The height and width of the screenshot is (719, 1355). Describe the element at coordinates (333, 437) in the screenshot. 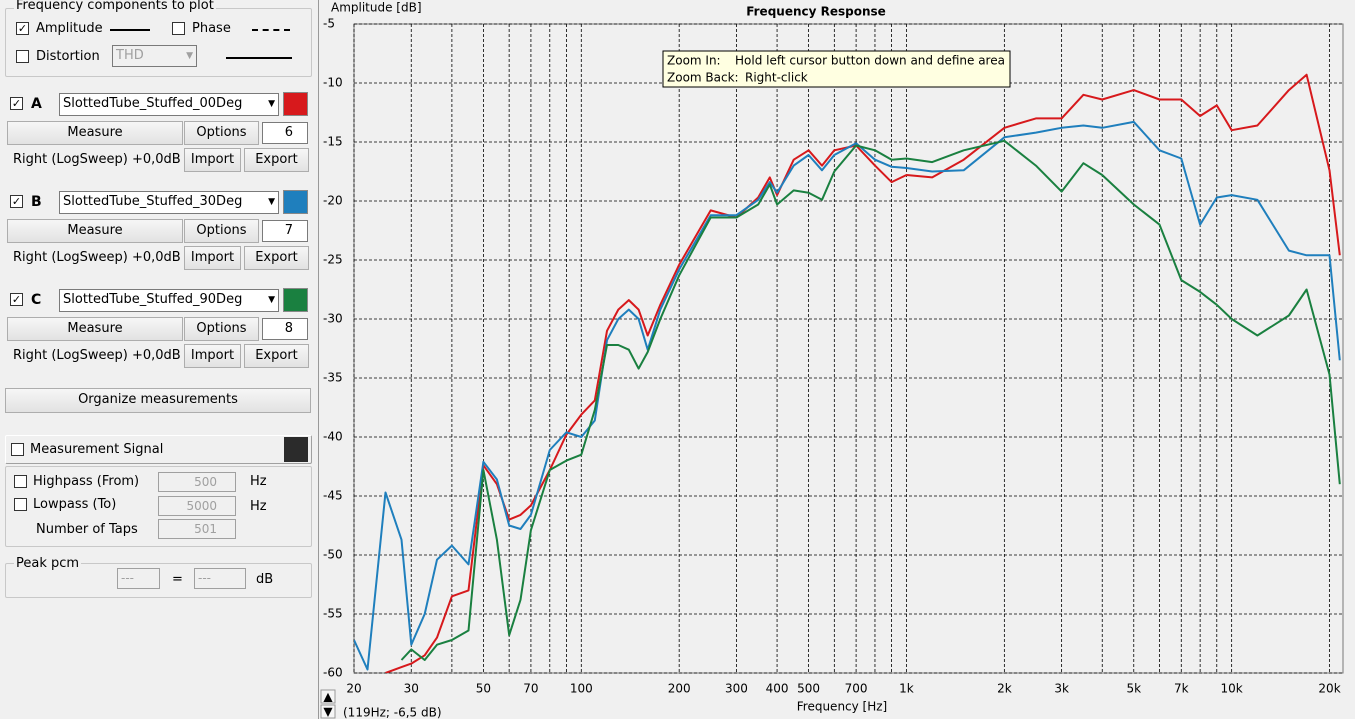

I see `y-tick-label: -40` at that location.